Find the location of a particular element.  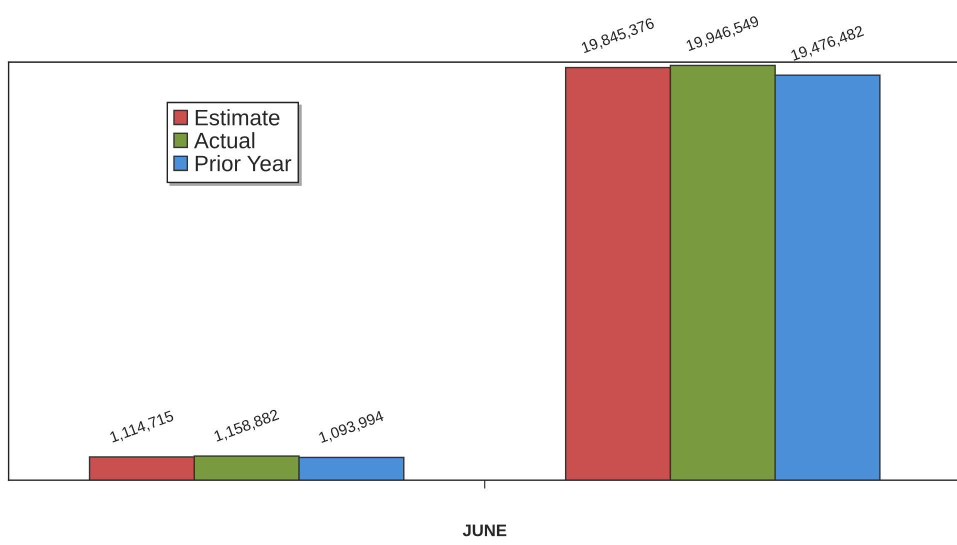

legend-label: Prior Year is located at coordinates (244, 163).